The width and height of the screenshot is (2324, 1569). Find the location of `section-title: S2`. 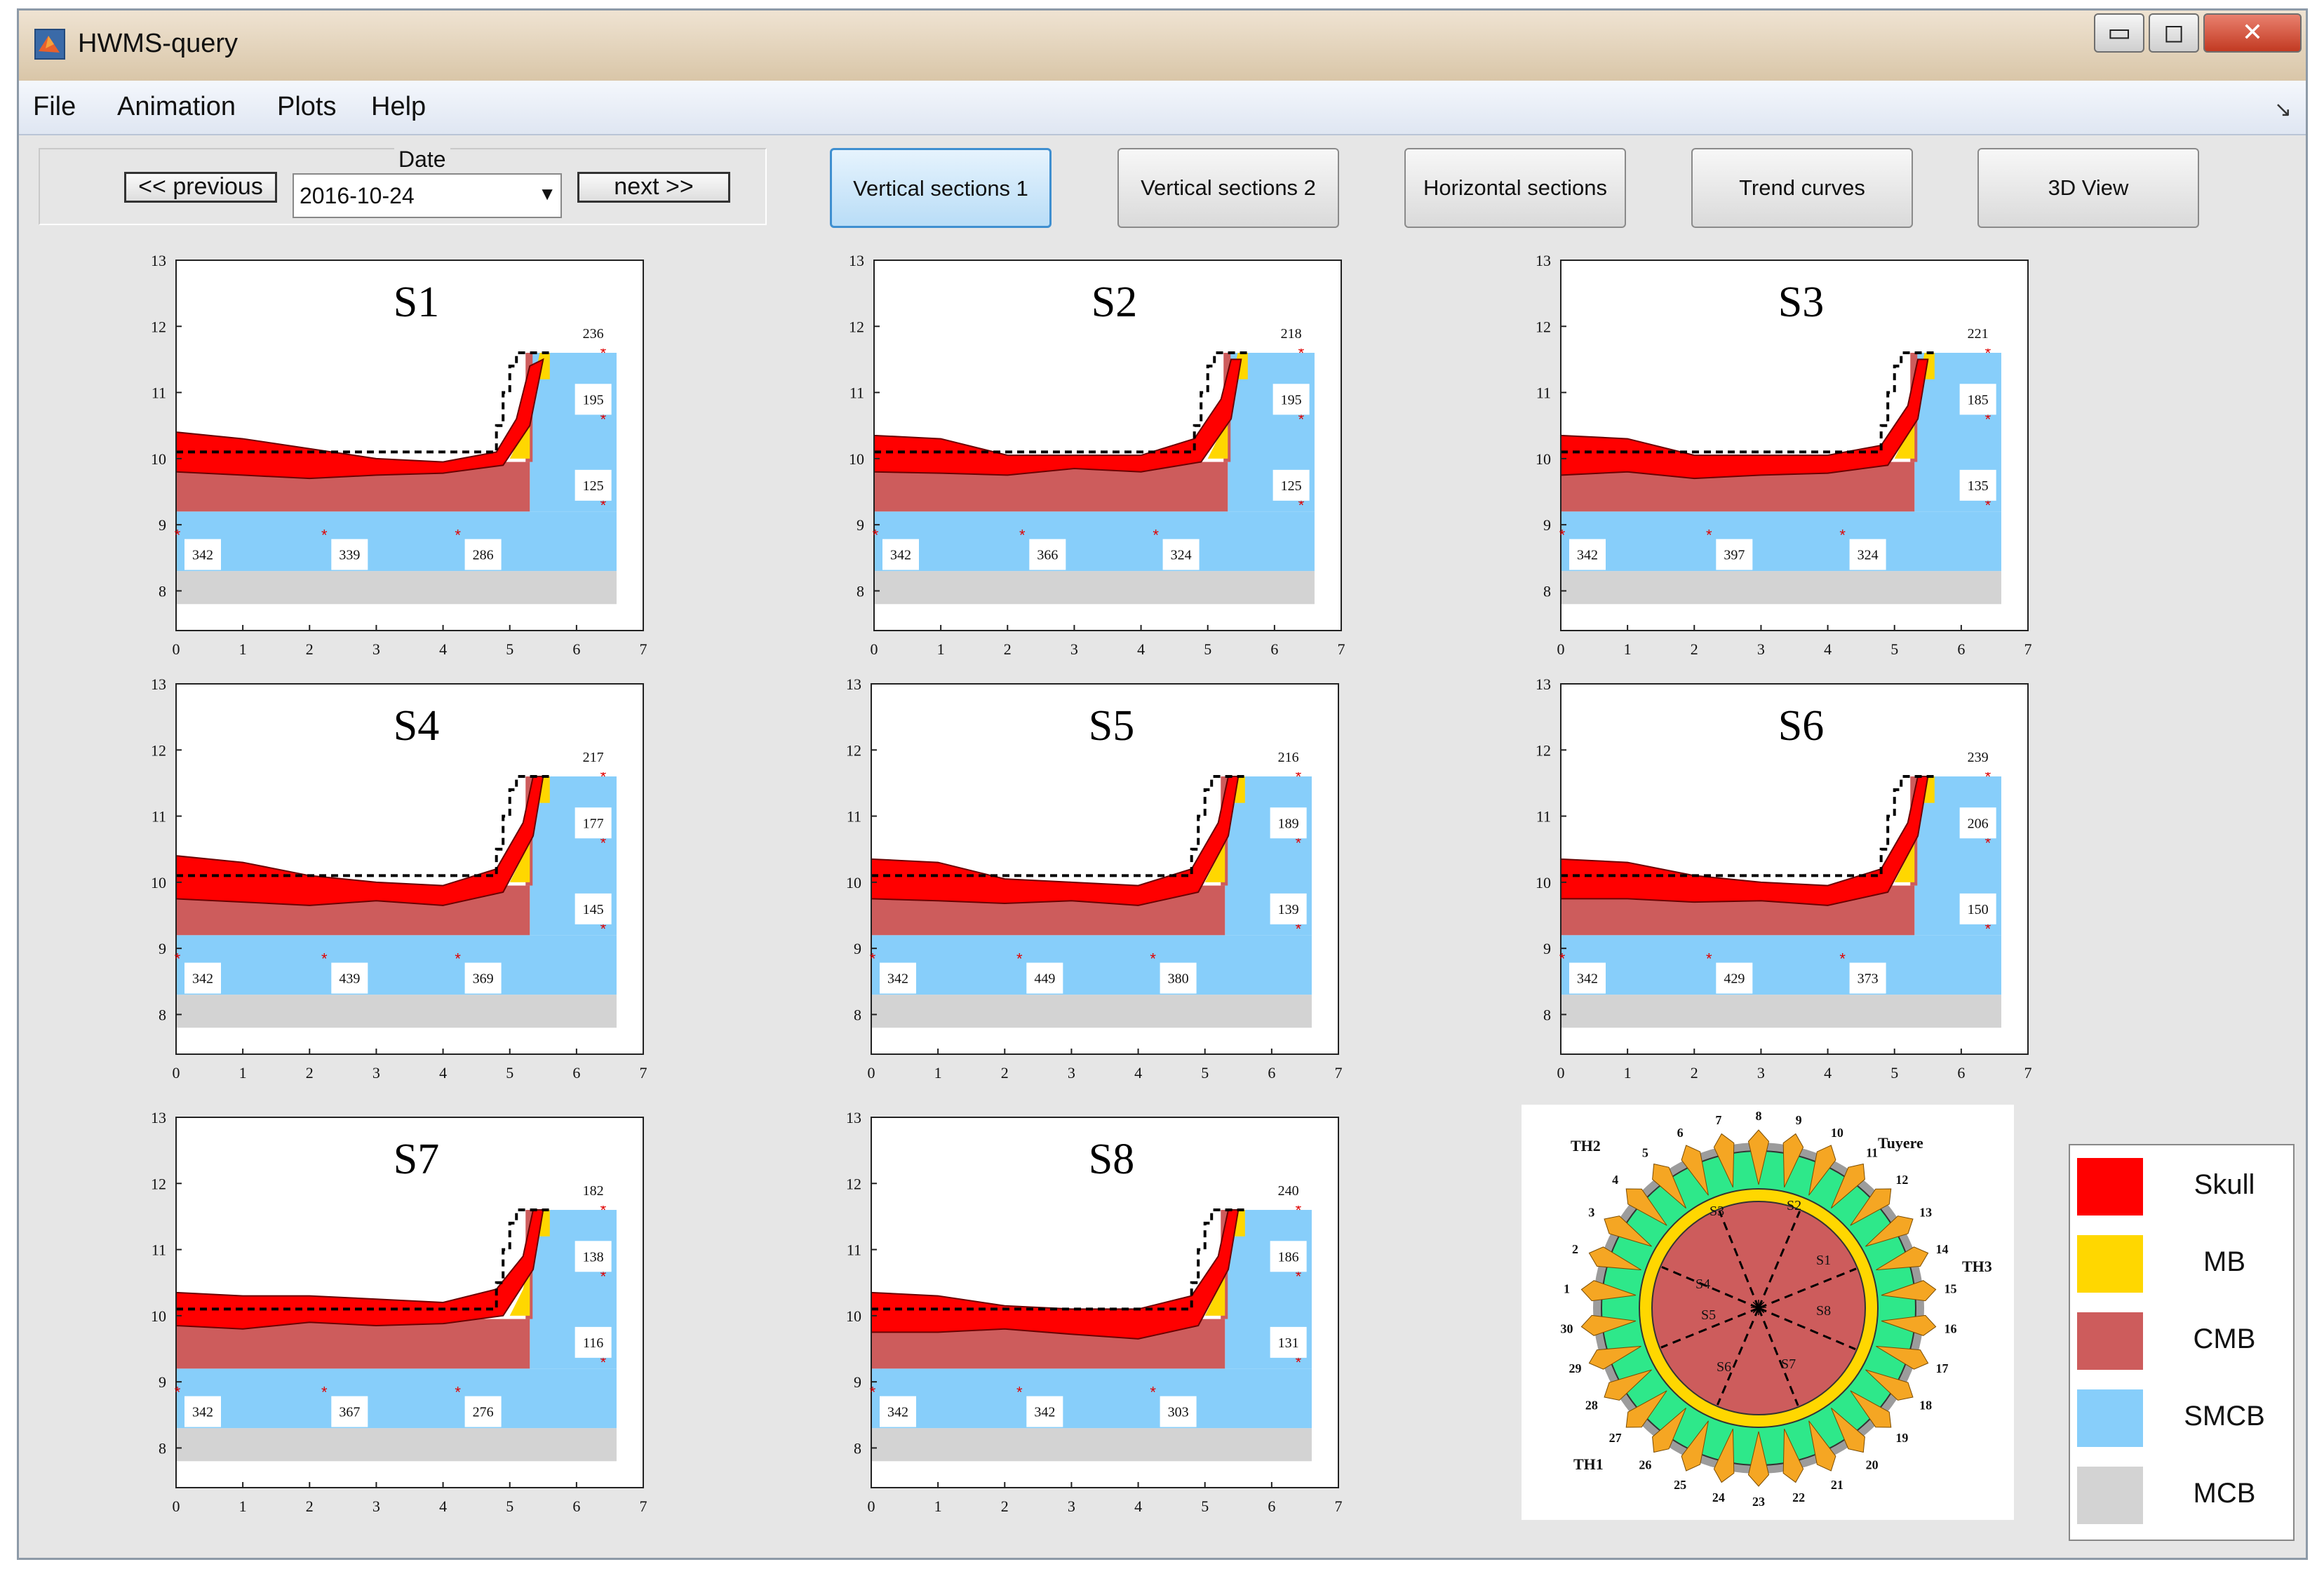

section-title: S2 is located at coordinates (1114, 302).